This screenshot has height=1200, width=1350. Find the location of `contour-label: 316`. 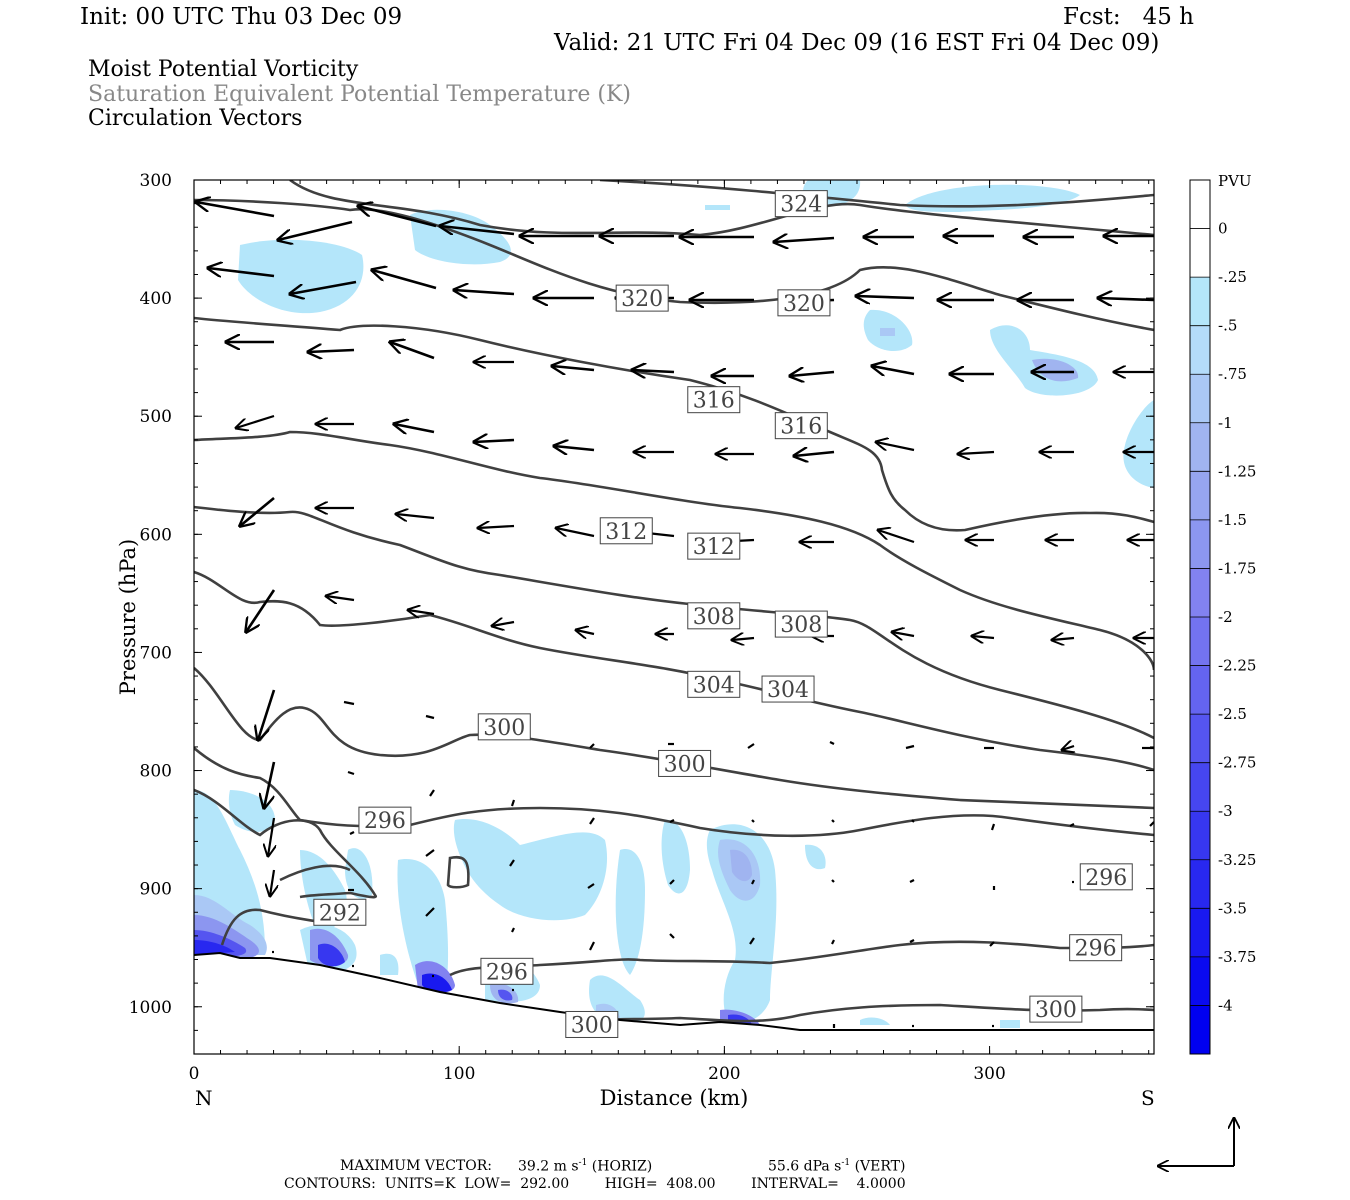

contour-label: 316 is located at coordinates (801, 427).